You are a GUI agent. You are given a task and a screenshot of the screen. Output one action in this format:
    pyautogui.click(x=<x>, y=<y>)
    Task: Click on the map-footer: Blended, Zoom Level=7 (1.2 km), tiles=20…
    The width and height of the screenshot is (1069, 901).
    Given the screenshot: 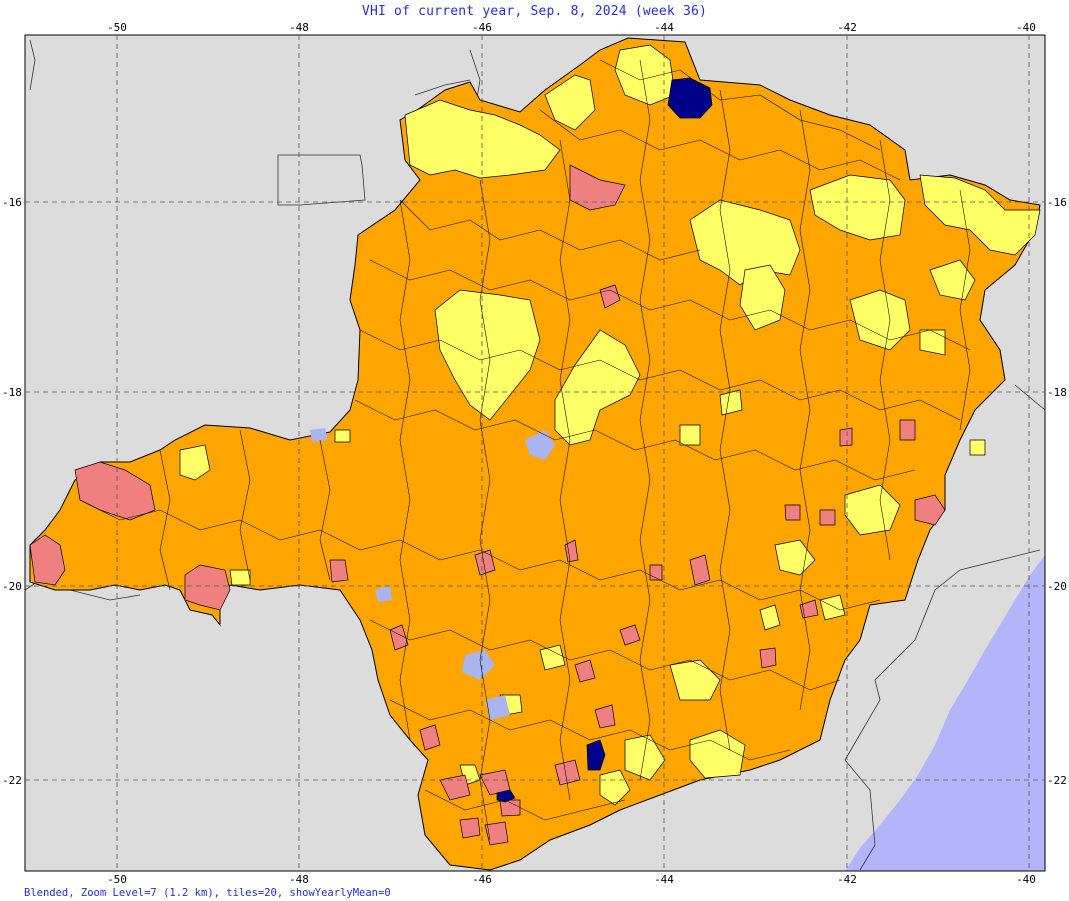 What is the action you would take?
    pyautogui.click(x=207, y=893)
    